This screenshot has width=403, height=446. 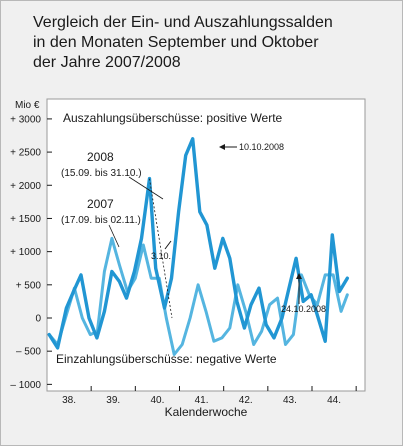 What do you see at coordinates (202, 400) in the screenshot?
I see `x-tick-label: 41.` at bounding box center [202, 400].